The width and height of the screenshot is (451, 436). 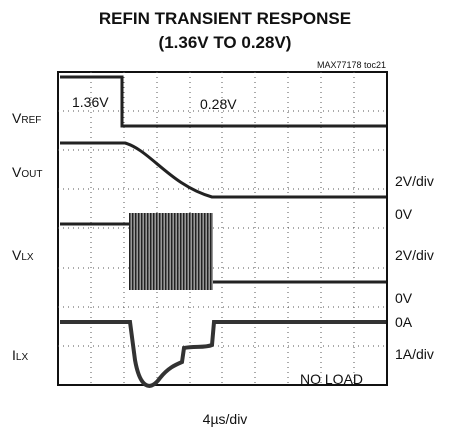 What do you see at coordinates (27, 236) in the screenshot?
I see `trace-labels: VREF VOUT VLX ILX` at bounding box center [27, 236].